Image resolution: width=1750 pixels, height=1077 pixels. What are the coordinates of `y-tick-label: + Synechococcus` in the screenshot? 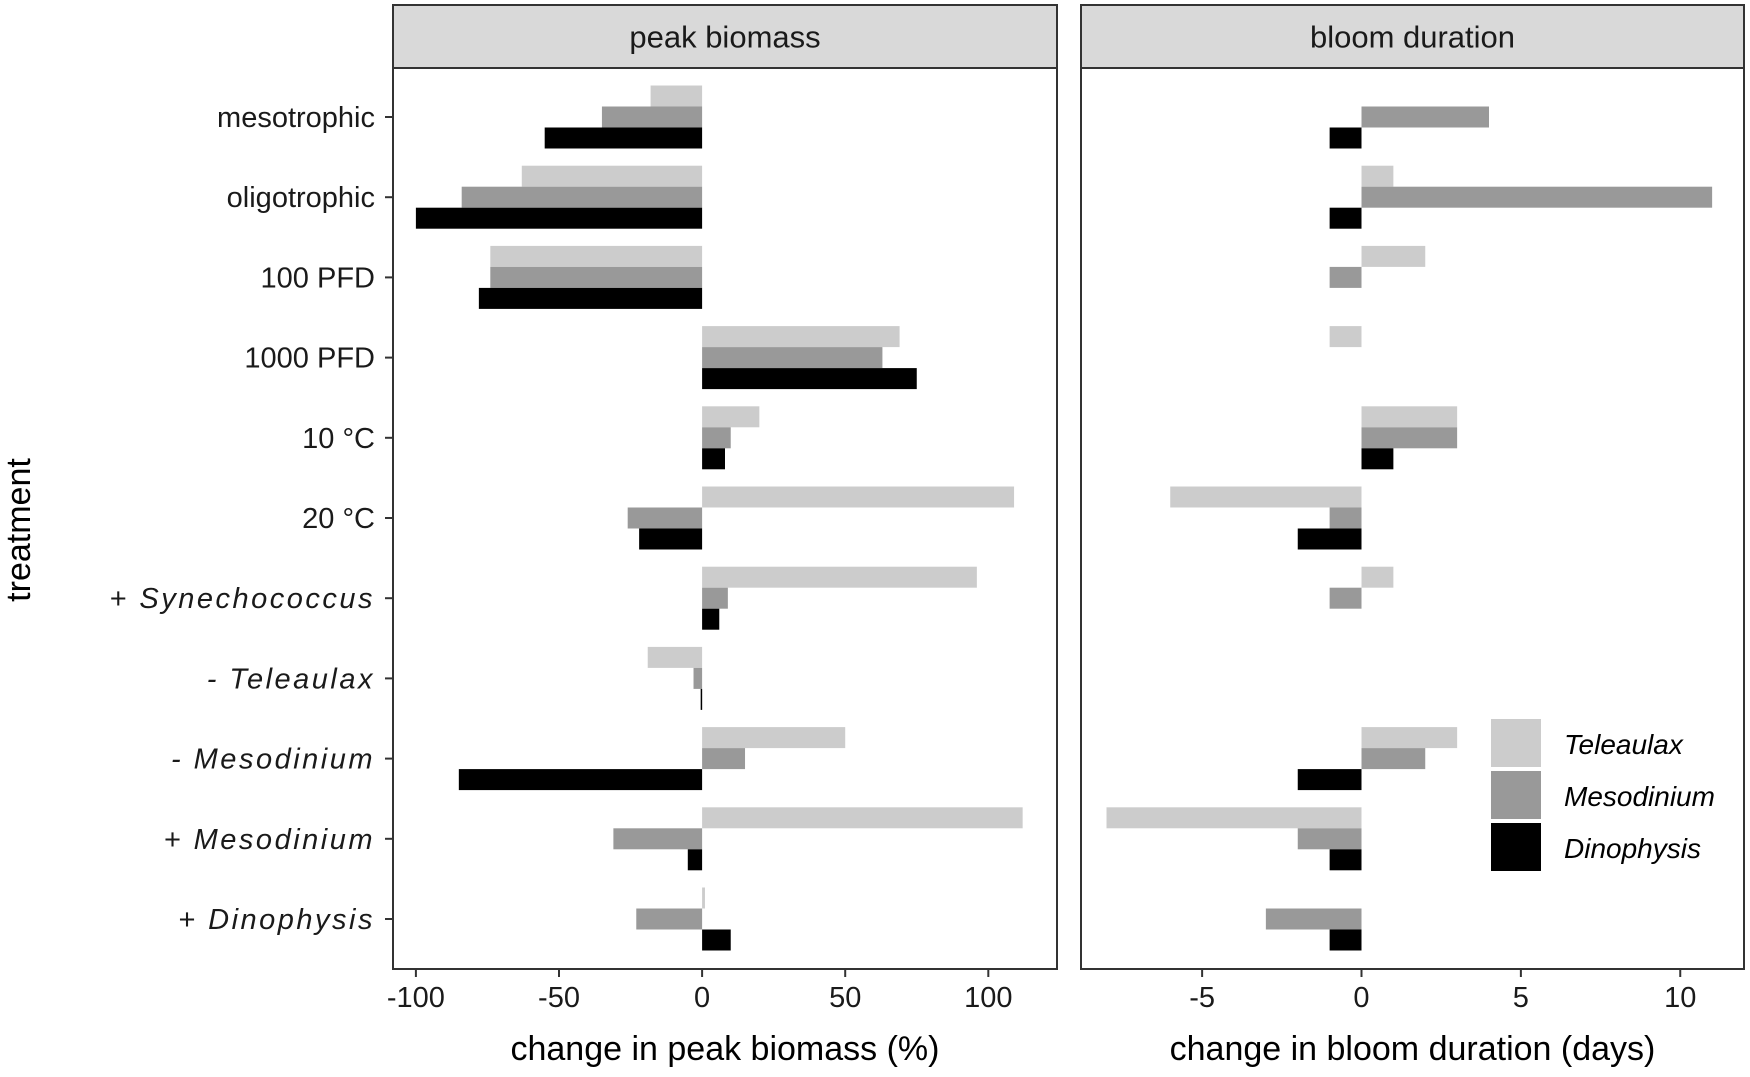 It's located at (242, 599).